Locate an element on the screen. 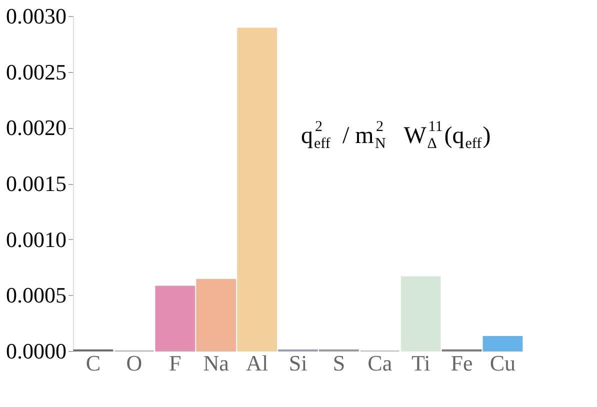  x-tick-label: C is located at coordinates (93, 363).